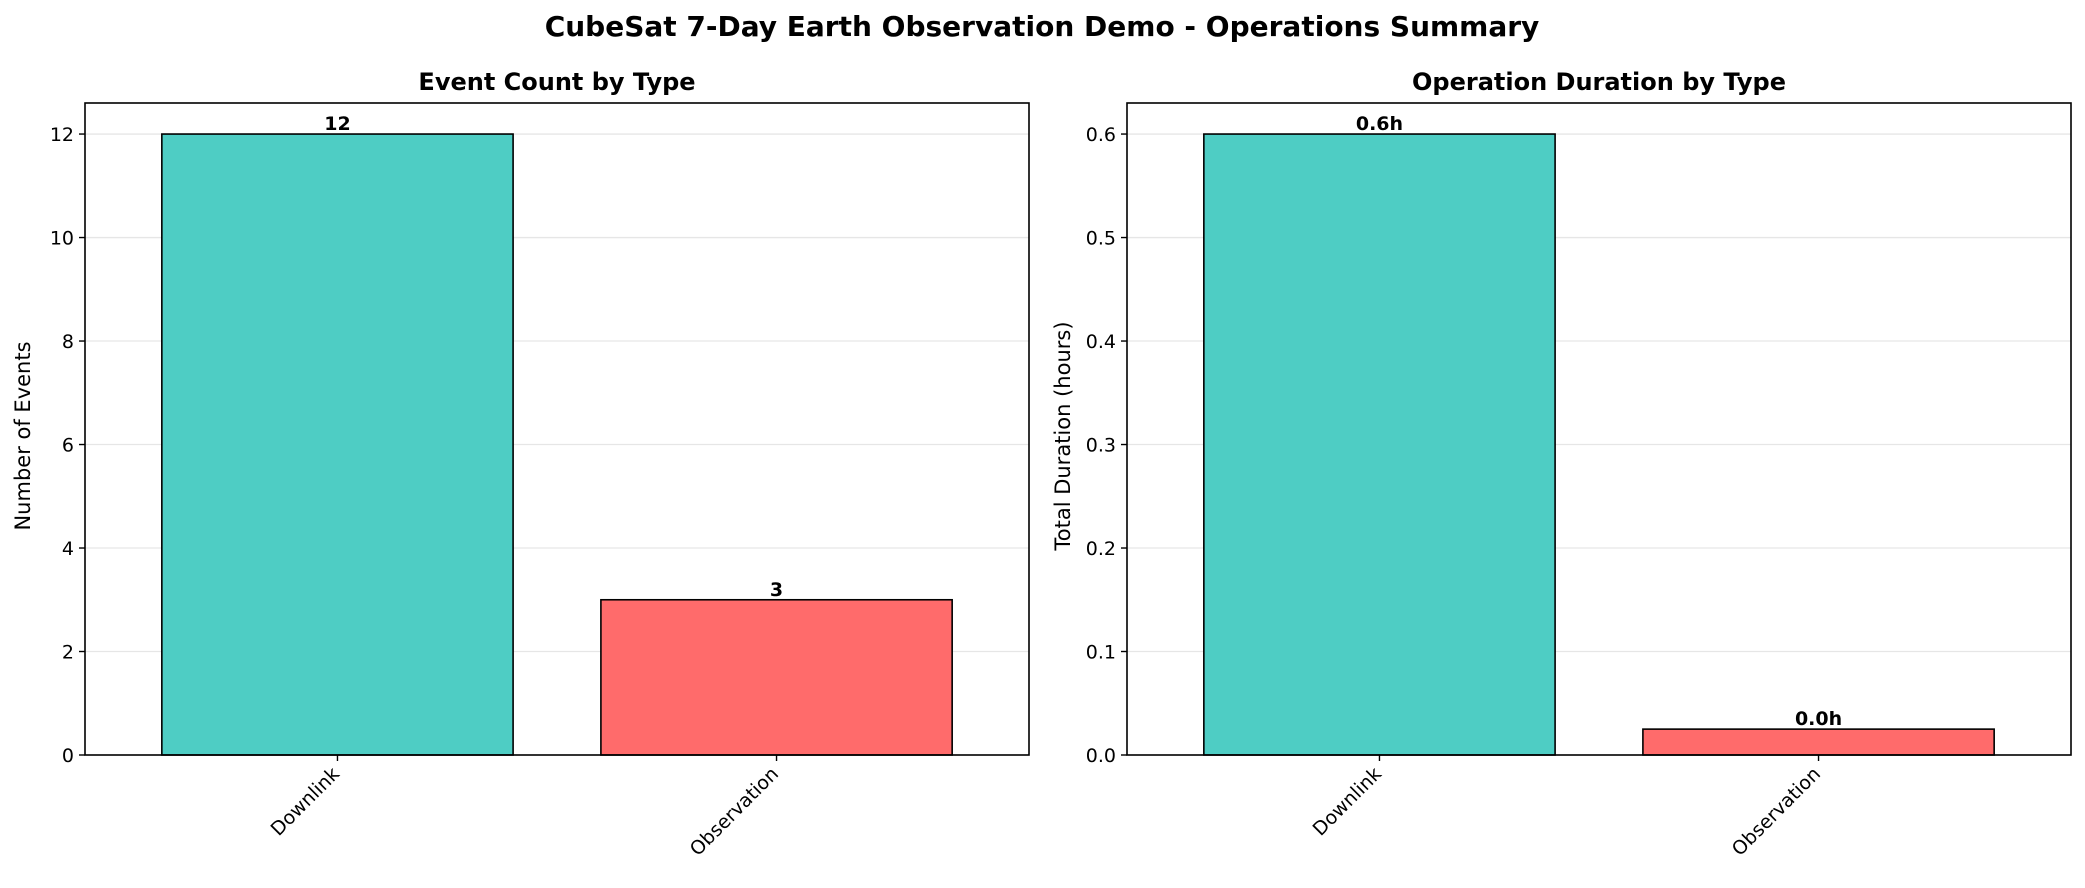  Describe the element at coordinates (1101, 446) in the screenshot. I see `y-tick-label: 0.3` at that location.